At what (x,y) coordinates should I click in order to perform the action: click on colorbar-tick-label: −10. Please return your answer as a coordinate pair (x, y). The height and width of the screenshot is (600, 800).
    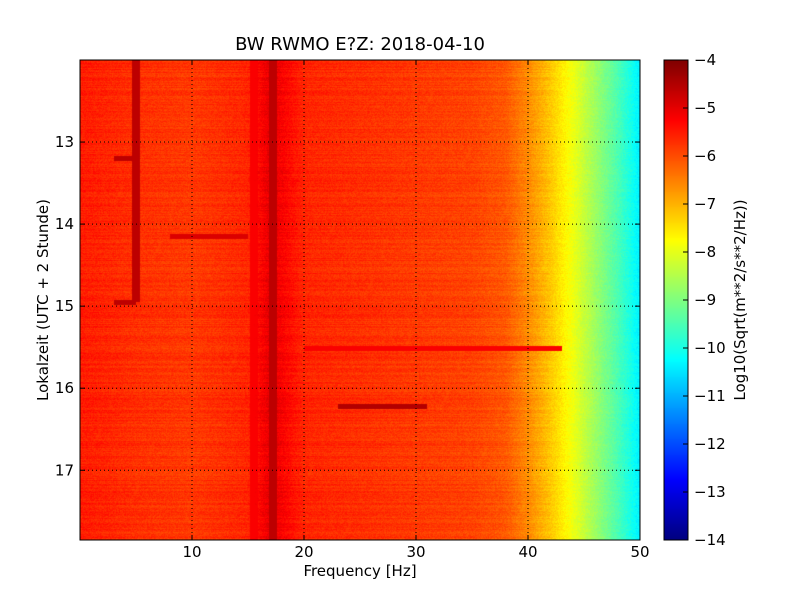
    Looking at the image, I should click on (710, 348).